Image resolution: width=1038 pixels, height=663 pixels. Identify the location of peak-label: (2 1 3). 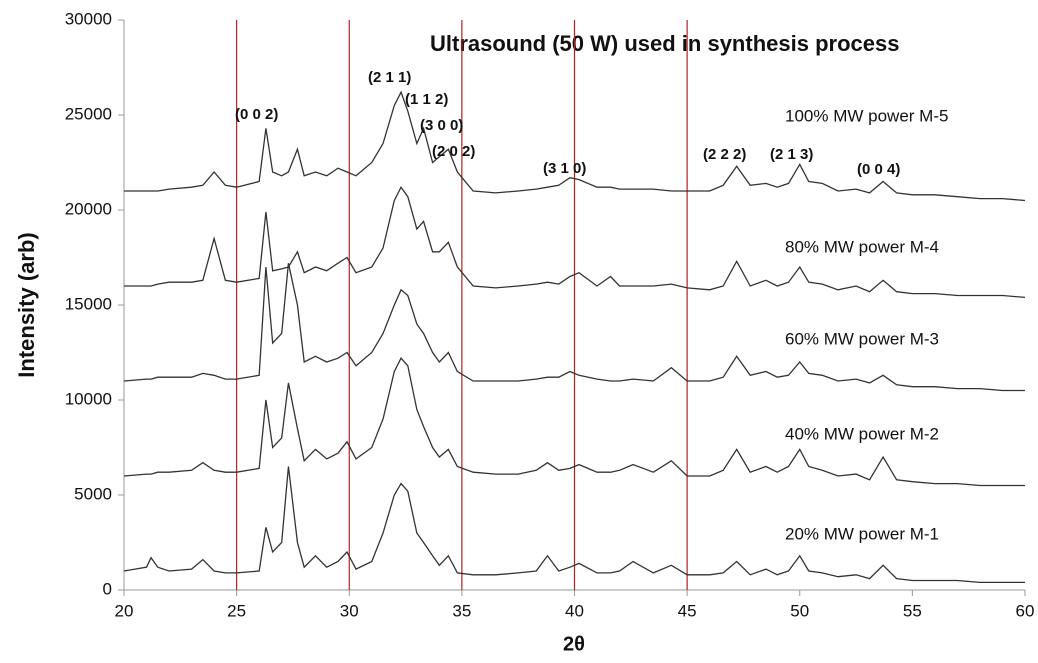
(791, 154).